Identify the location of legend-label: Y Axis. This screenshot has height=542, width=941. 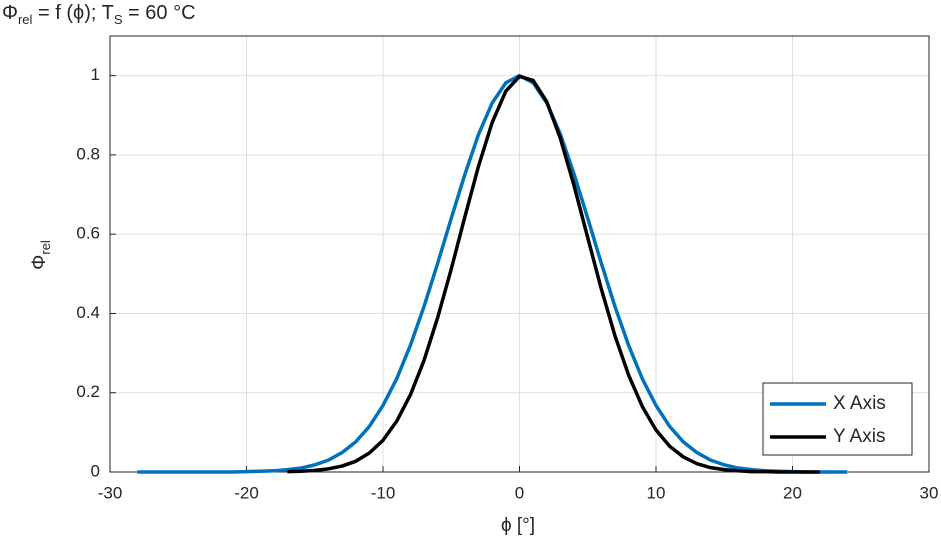
(859, 436).